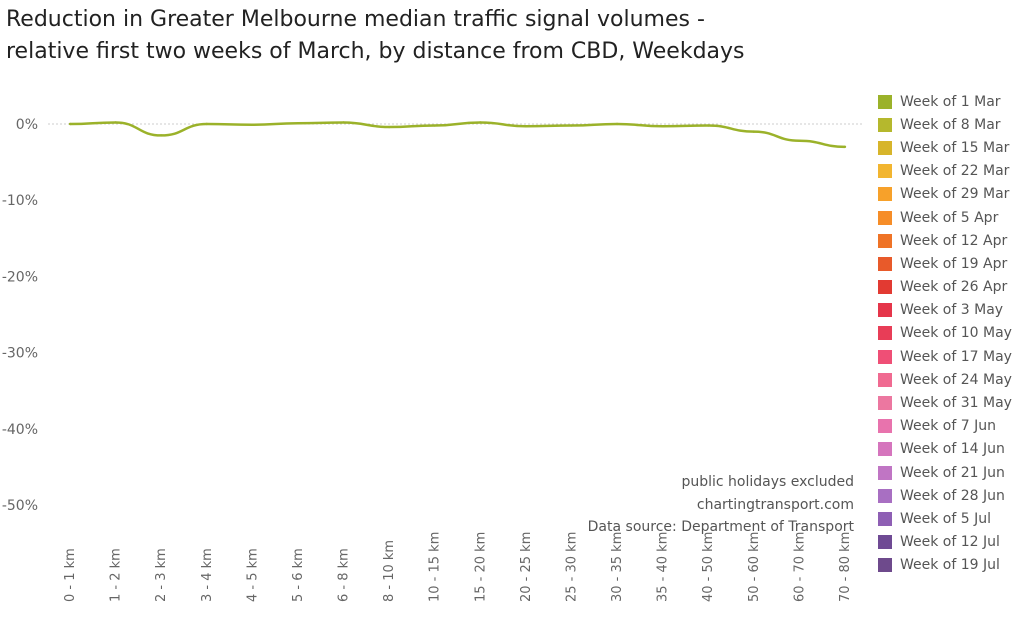  I want to click on legend-item: Week of 7 Jun, so click(945, 426).